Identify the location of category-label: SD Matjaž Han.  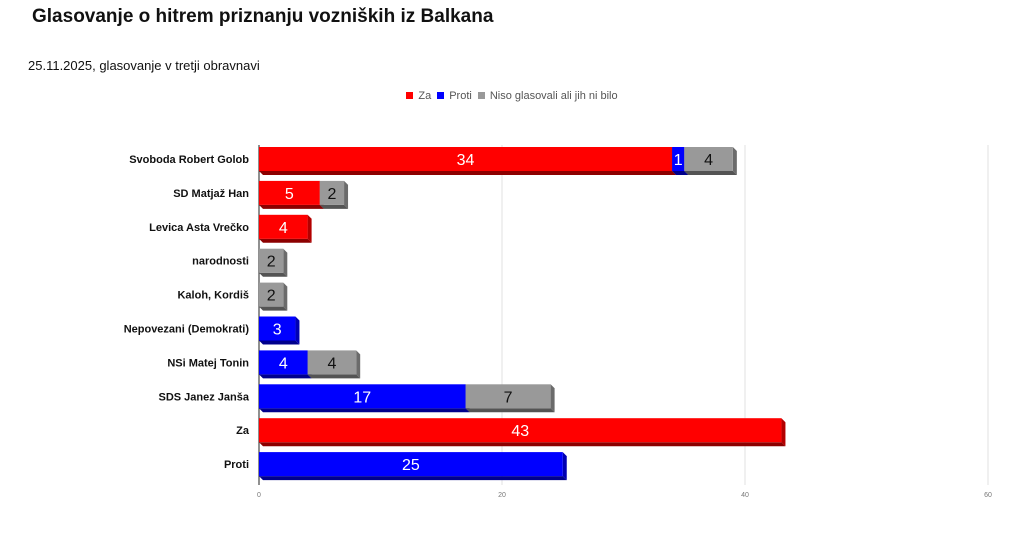
(211, 194).